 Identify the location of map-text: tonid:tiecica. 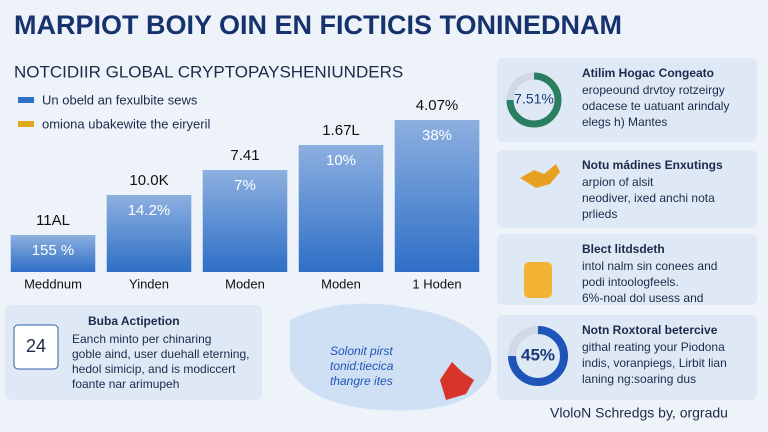
(362, 366).